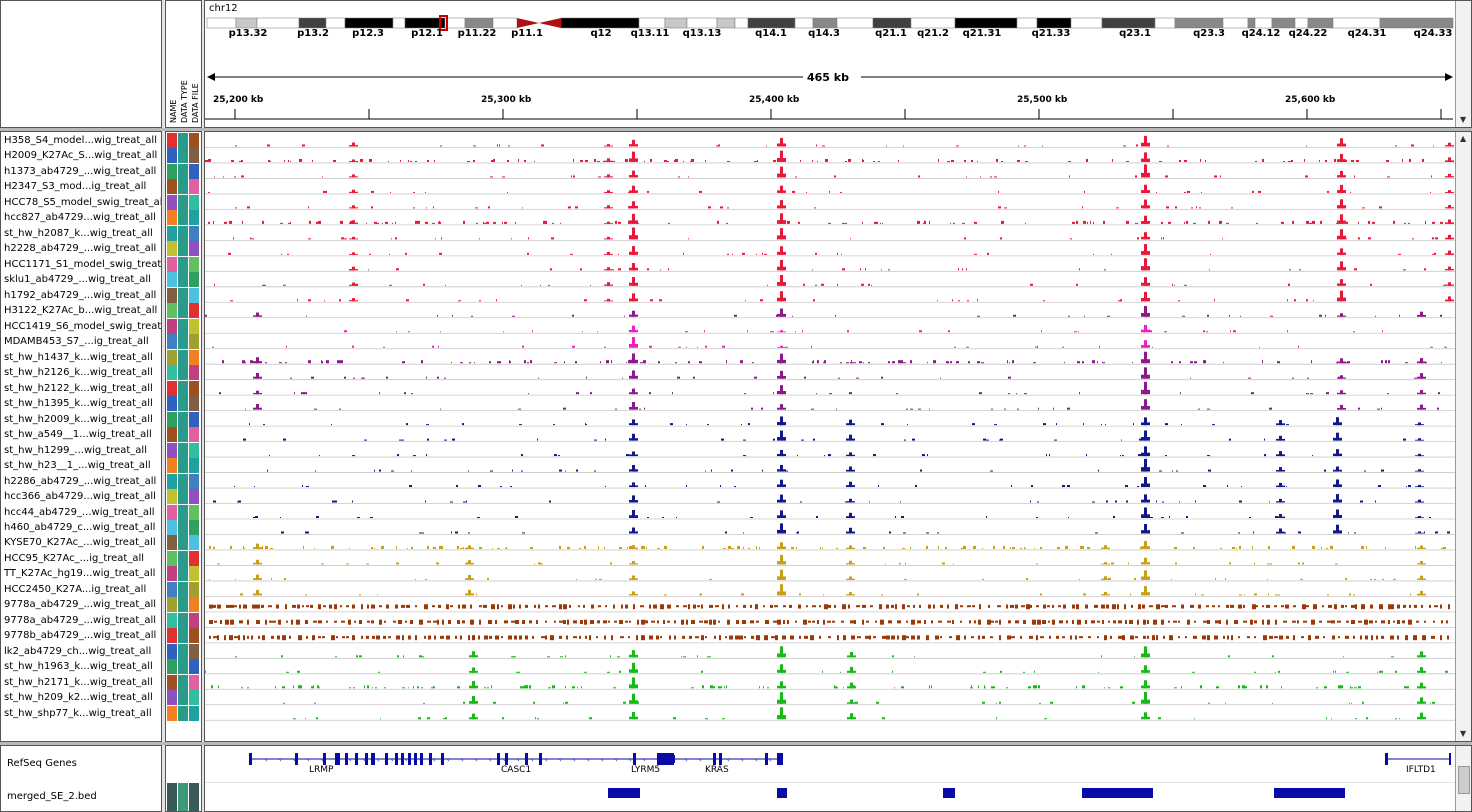  What do you see at coordinates (1463, 778) in the screenshot?
I see `feature-scrollbar` at bounding box center [1463, 778].